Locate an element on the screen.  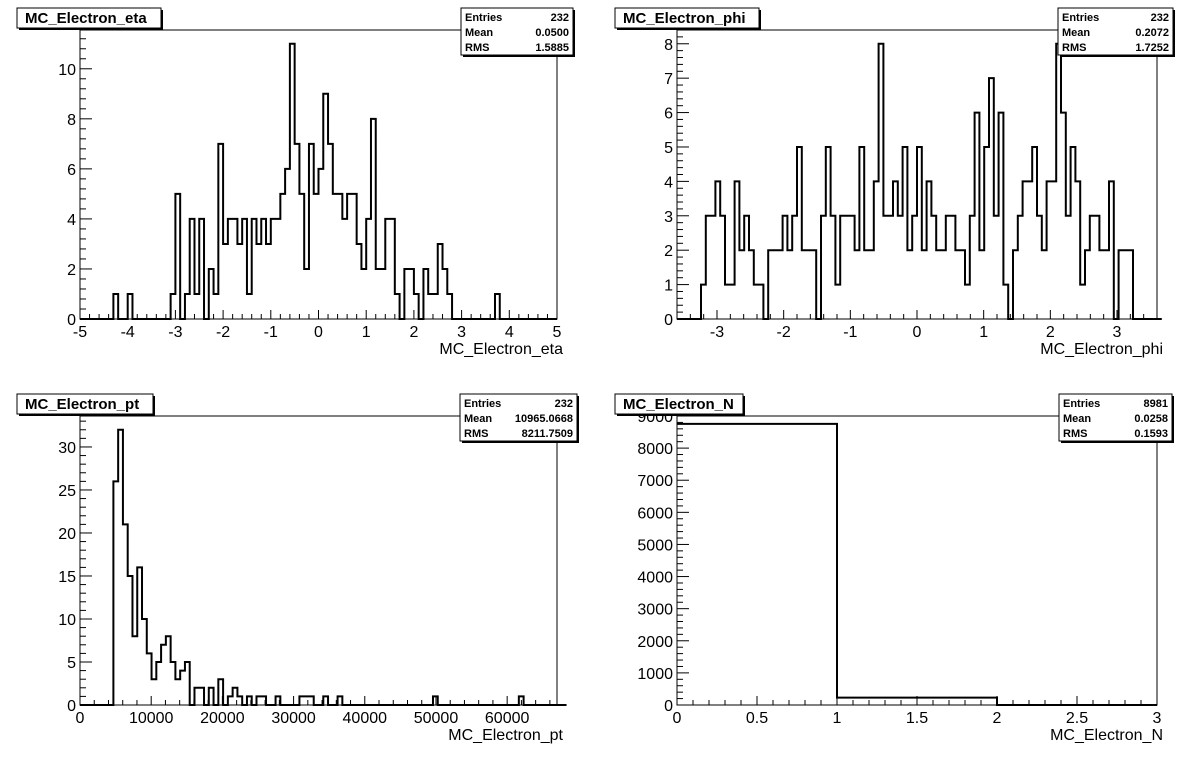
x-tick-label: 2.5 is located at coordinates (1077, 718).